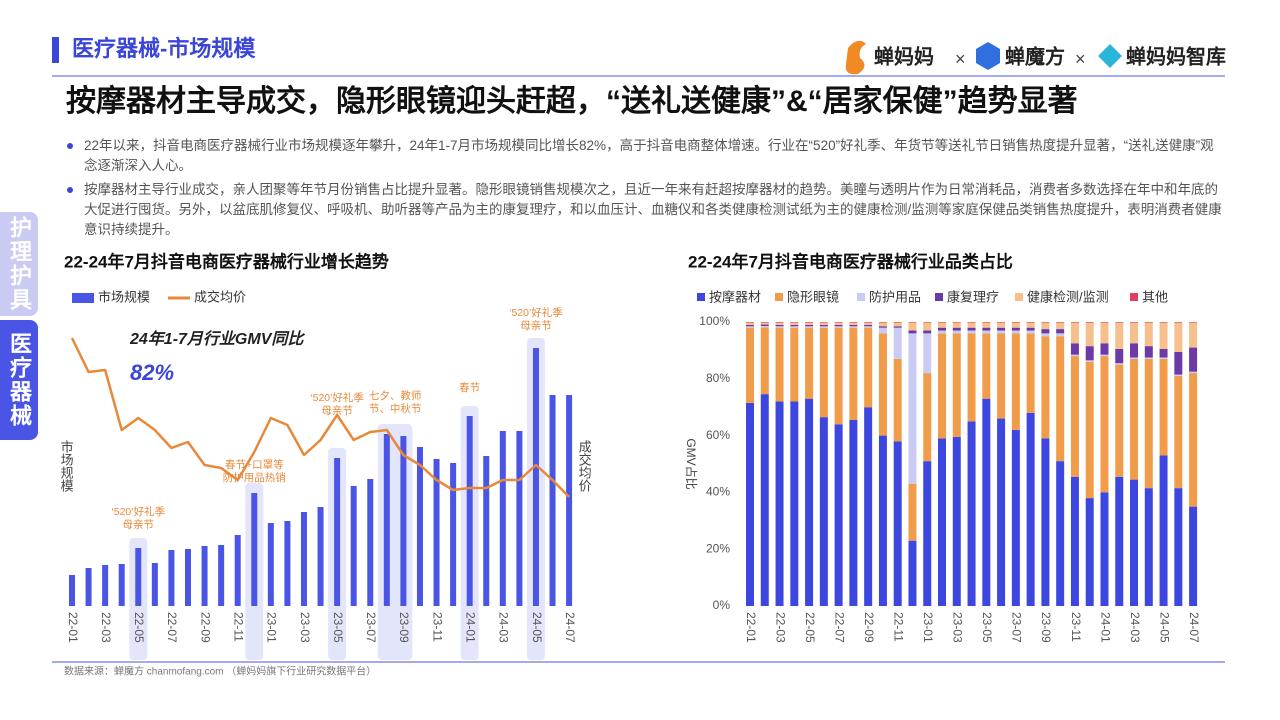 This screenshot has height=720, width=1280. I want to click on x-tick-label: 22-11, so click(899, 627).